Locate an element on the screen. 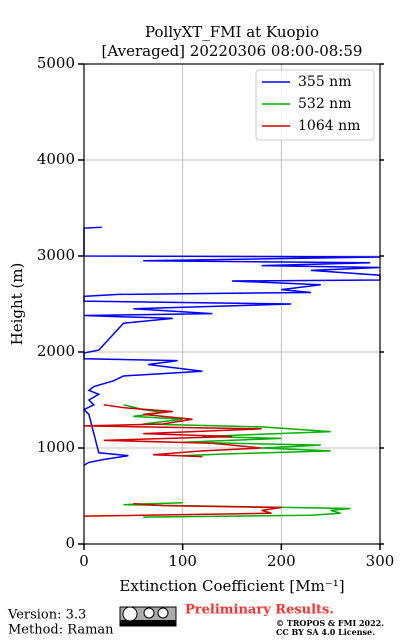  legend-label: 1064 nm is located at coordinates (329, 126).